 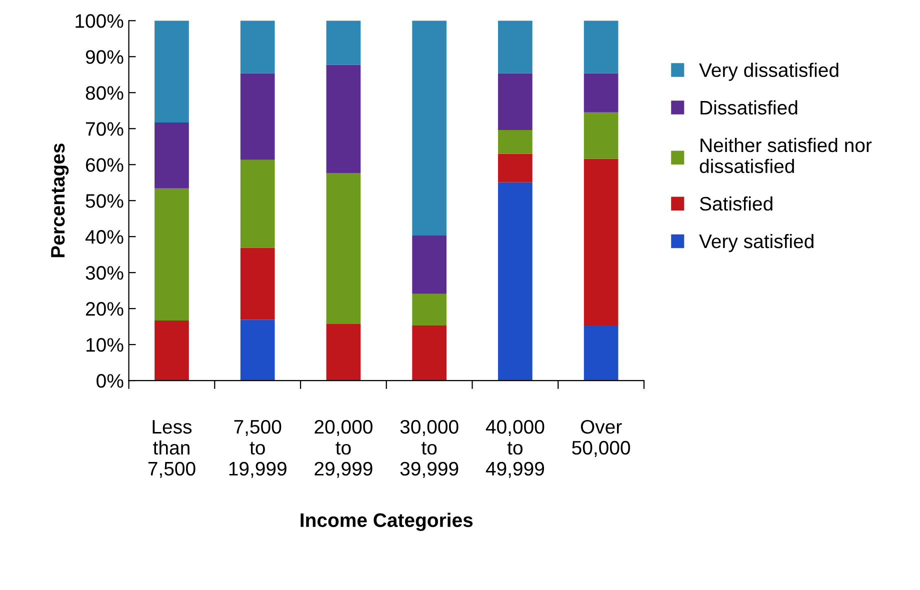 I want to click on x-tick-label: 20,000 to 29,999, so click(x=343, y=449).